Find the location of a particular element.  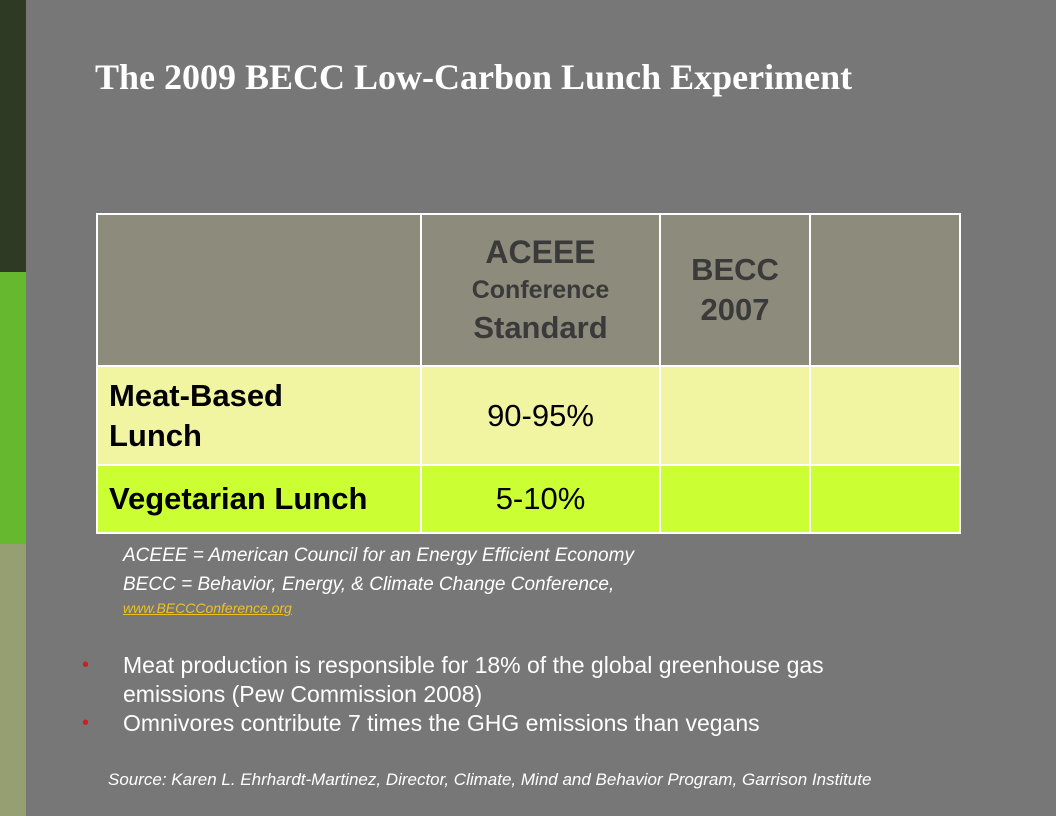

side-bar-olive is located at coordinates (13, 680).